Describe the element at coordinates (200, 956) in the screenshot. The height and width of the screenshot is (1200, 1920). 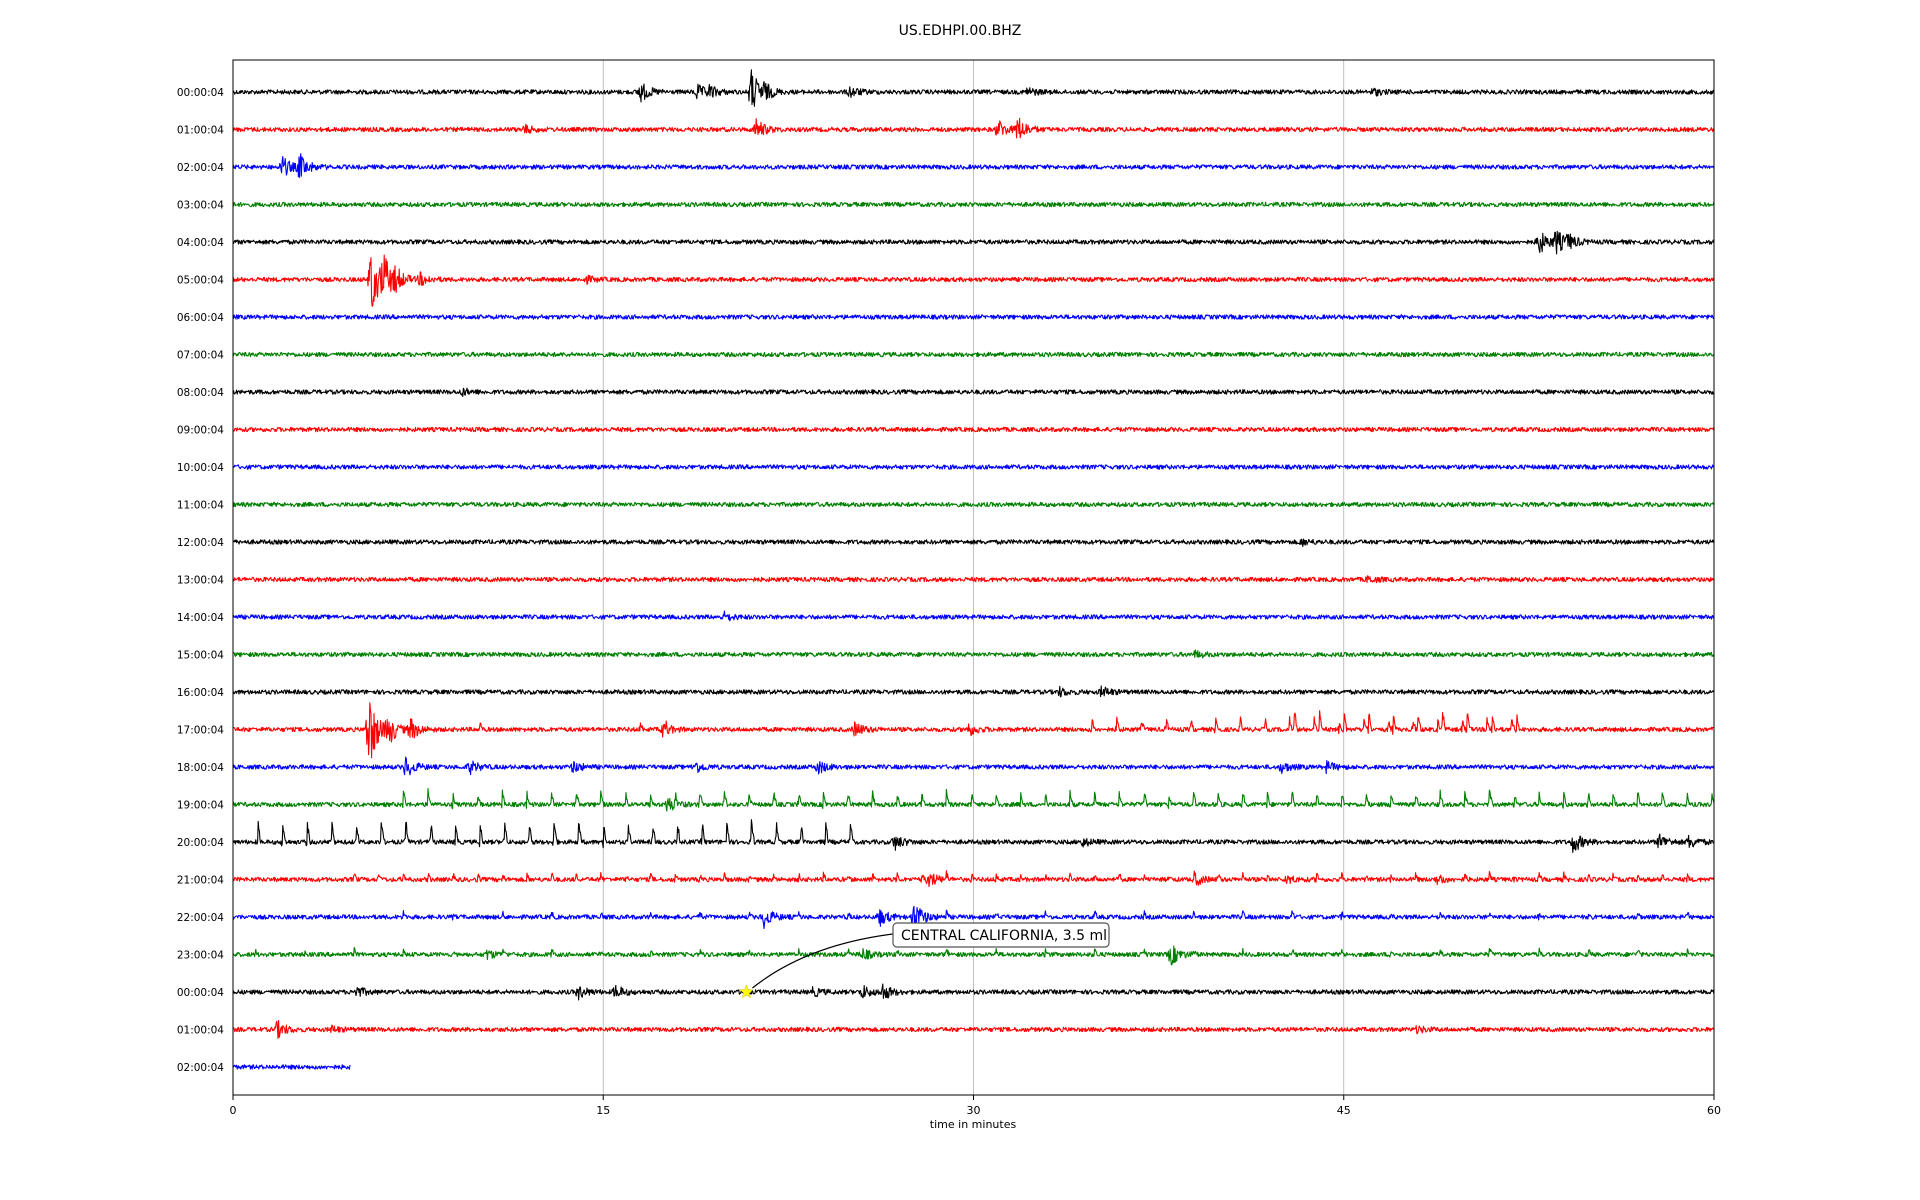
I see `row-time-label: 23:00:04` at that location.